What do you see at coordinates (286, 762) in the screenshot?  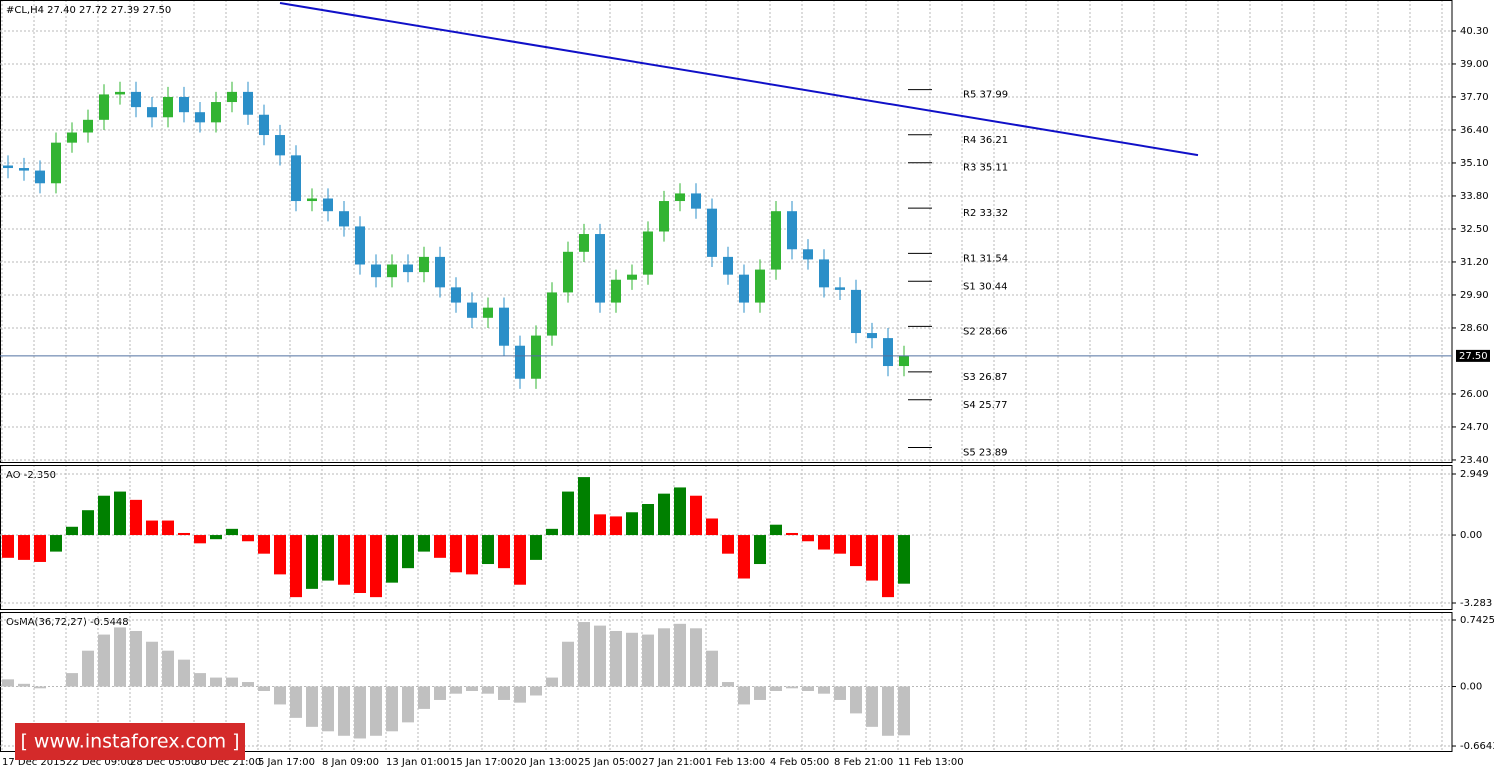 I see `x-tick-label: 5 Jan 17:00` at bounding box center [286, 762].